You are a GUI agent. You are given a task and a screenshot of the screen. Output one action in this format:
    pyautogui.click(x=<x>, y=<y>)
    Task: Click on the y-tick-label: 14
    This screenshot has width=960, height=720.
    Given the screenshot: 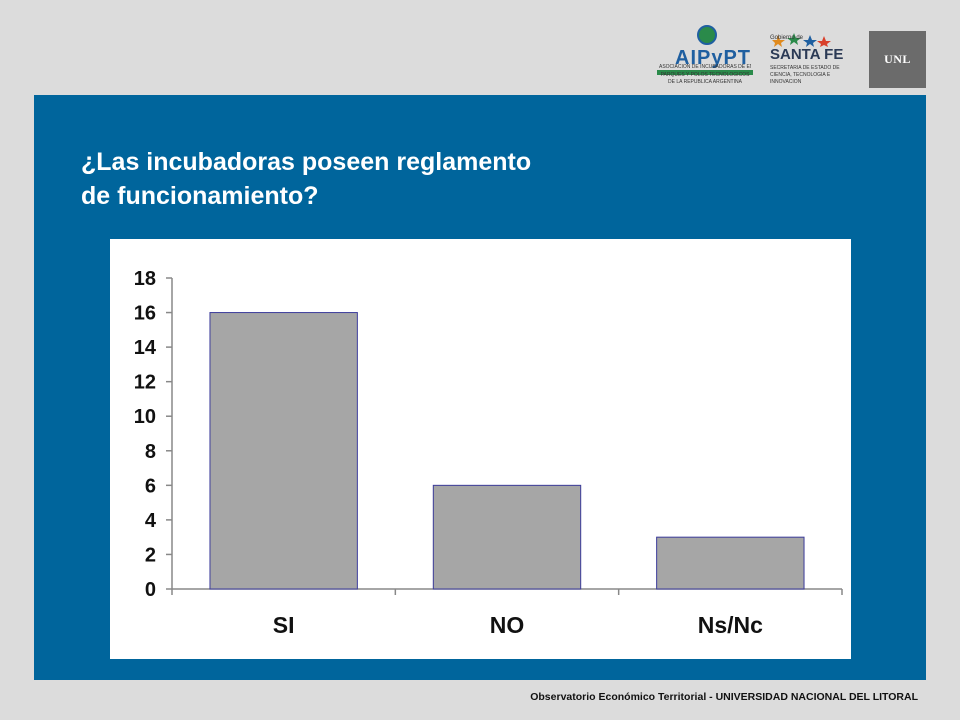 What is the action you would take?
    pyautogui.click(x=145, y=348)
    